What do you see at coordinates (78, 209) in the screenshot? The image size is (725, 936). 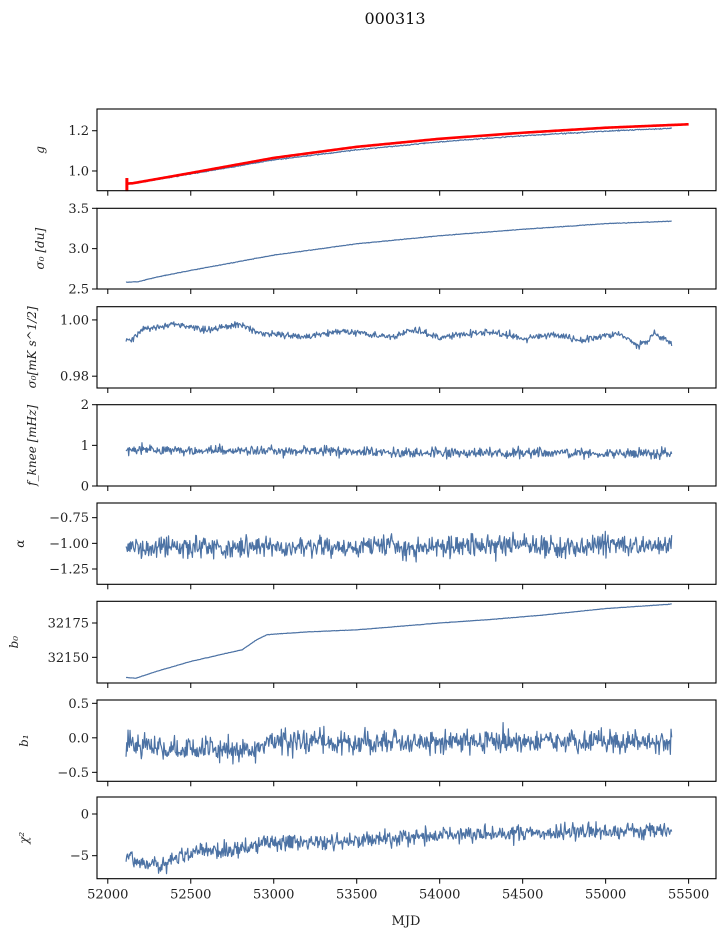 I see `y-tick-label: 3.5` at bounding box center [78, 209].